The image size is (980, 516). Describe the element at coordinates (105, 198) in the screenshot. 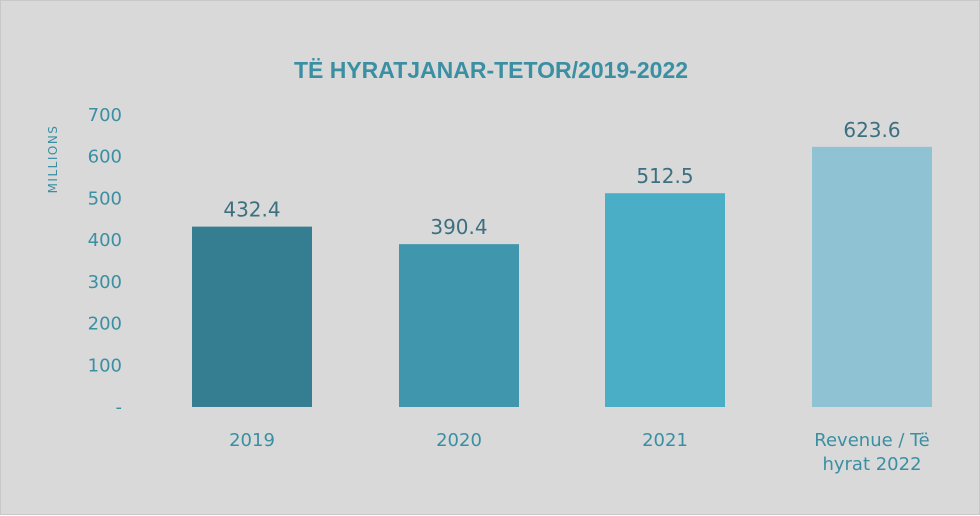

I see `y-tick-label: 500` at that location.